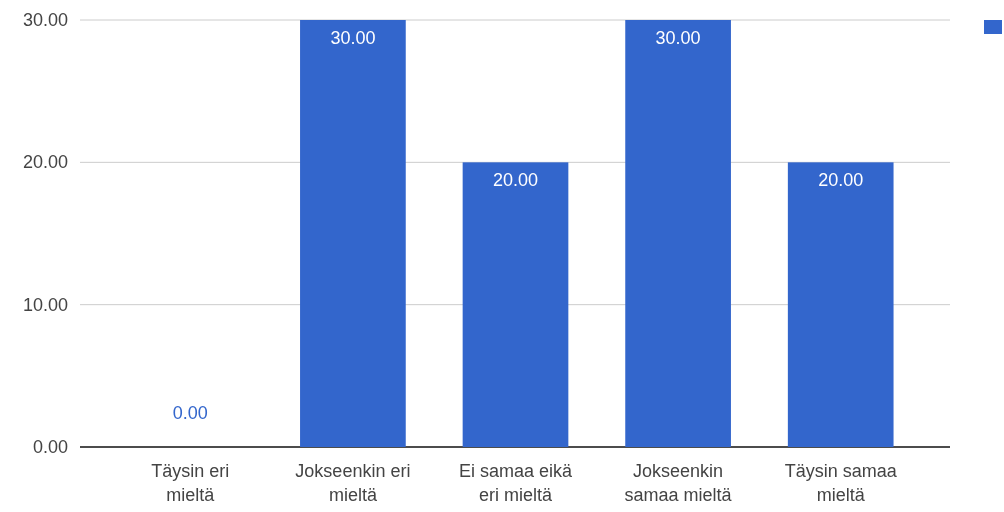 Image resolution: width=1004 pixels, height=512 pixels. I want to click on x-tick-label: Jokseenkin samaa mieltä, so click(678, 483).